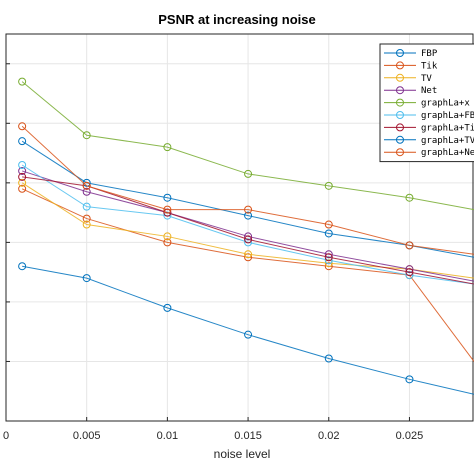 Image resolution: width=474 pixels, height=474 pixels. I want to click on y-axis, so click(8, 212).